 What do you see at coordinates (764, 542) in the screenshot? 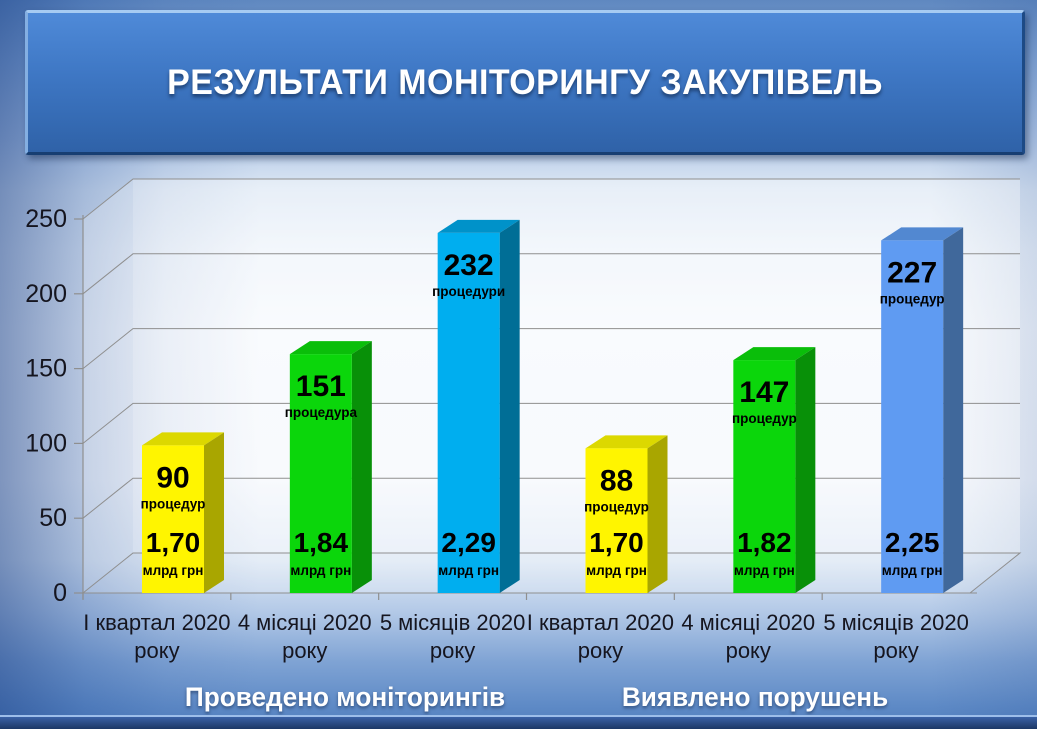
I see `bar-amount-label: 1,82` at bounding box center [764, 542].